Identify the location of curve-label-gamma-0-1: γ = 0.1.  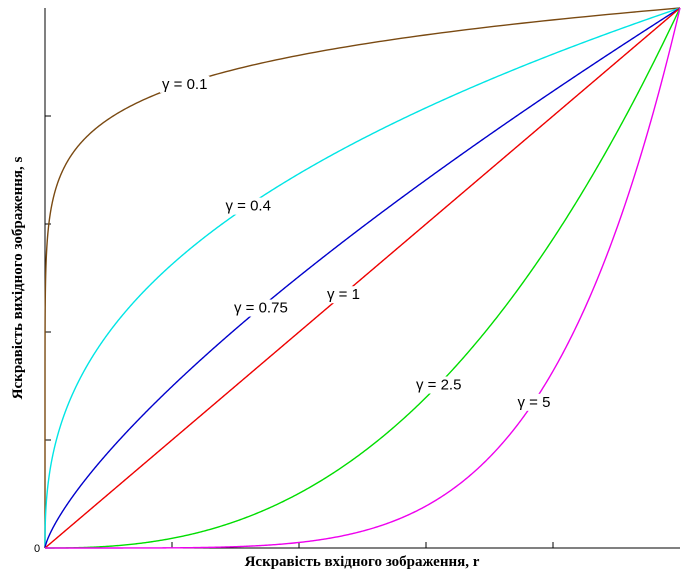
(184, 84).